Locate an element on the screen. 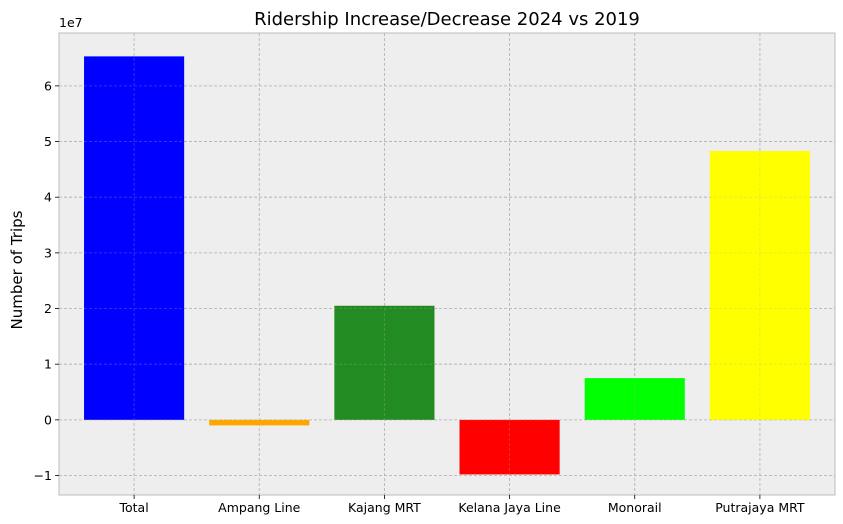 The height and width of the screenshot is (524, 843). bar-total is located at coordinates (134, 238).